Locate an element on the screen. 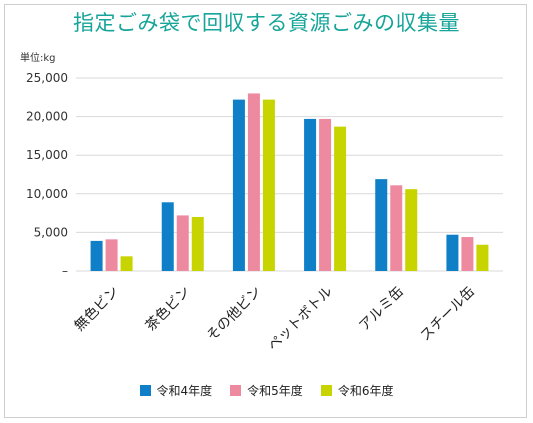 This screenshot has height=423, width=533. legend-item: 令和4年度 is located at coordinates (176, 390).